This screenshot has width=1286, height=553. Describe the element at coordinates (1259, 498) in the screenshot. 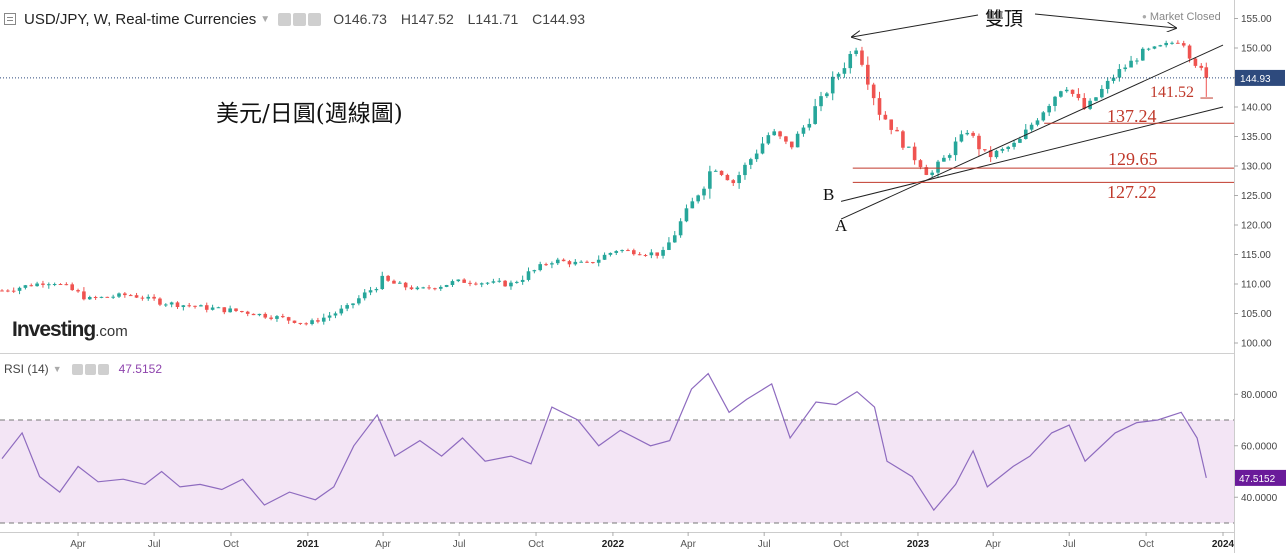

I see `rsi-y-tick-label: 40.0000` at that location.